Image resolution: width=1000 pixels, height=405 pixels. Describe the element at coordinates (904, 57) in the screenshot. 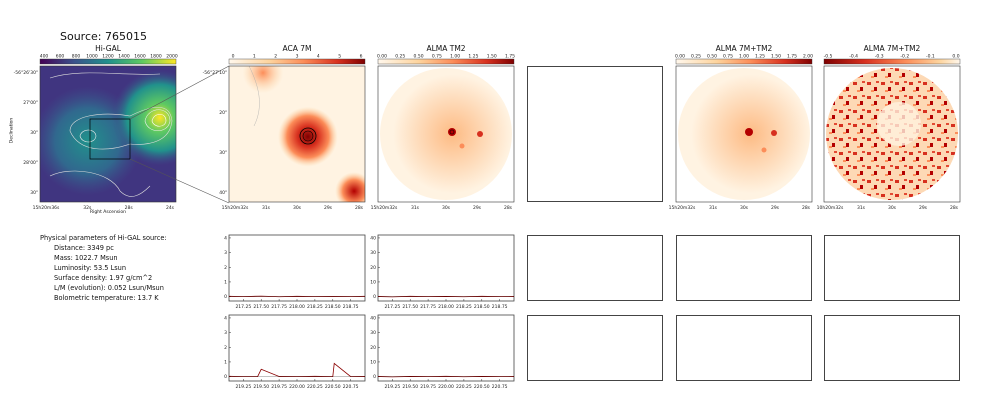

I see `alma-comb2-colorbar-tick-label: -0.2` at that location.